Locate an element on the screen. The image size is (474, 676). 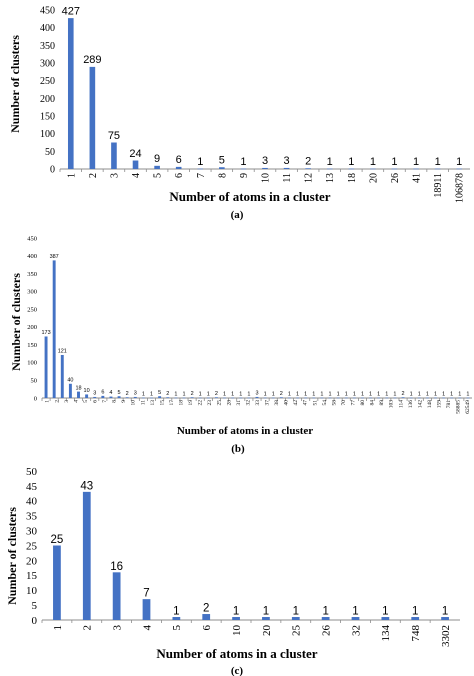
chart-b-data-label-2: 121 is located at coordinates (62, 352).